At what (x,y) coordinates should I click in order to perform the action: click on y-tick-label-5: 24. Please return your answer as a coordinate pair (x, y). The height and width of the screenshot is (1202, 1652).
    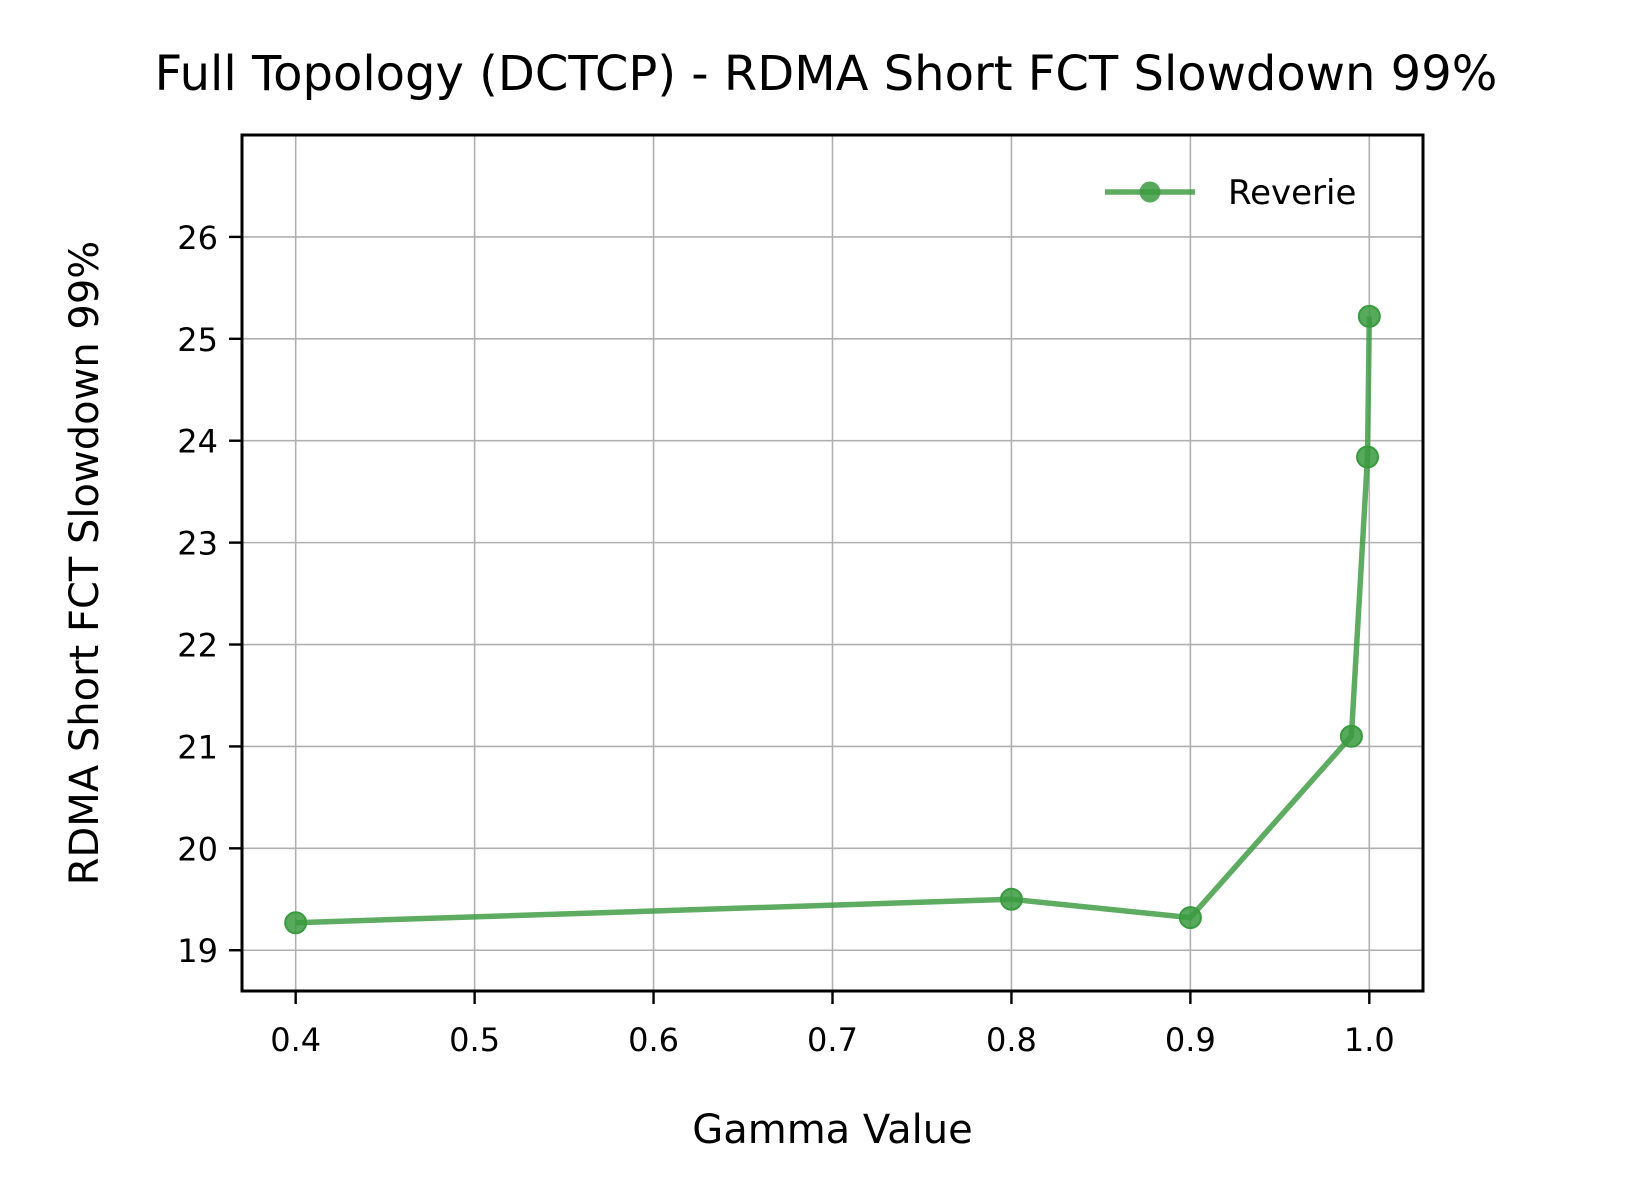
    Looking at the image, I should click on (197, 442).